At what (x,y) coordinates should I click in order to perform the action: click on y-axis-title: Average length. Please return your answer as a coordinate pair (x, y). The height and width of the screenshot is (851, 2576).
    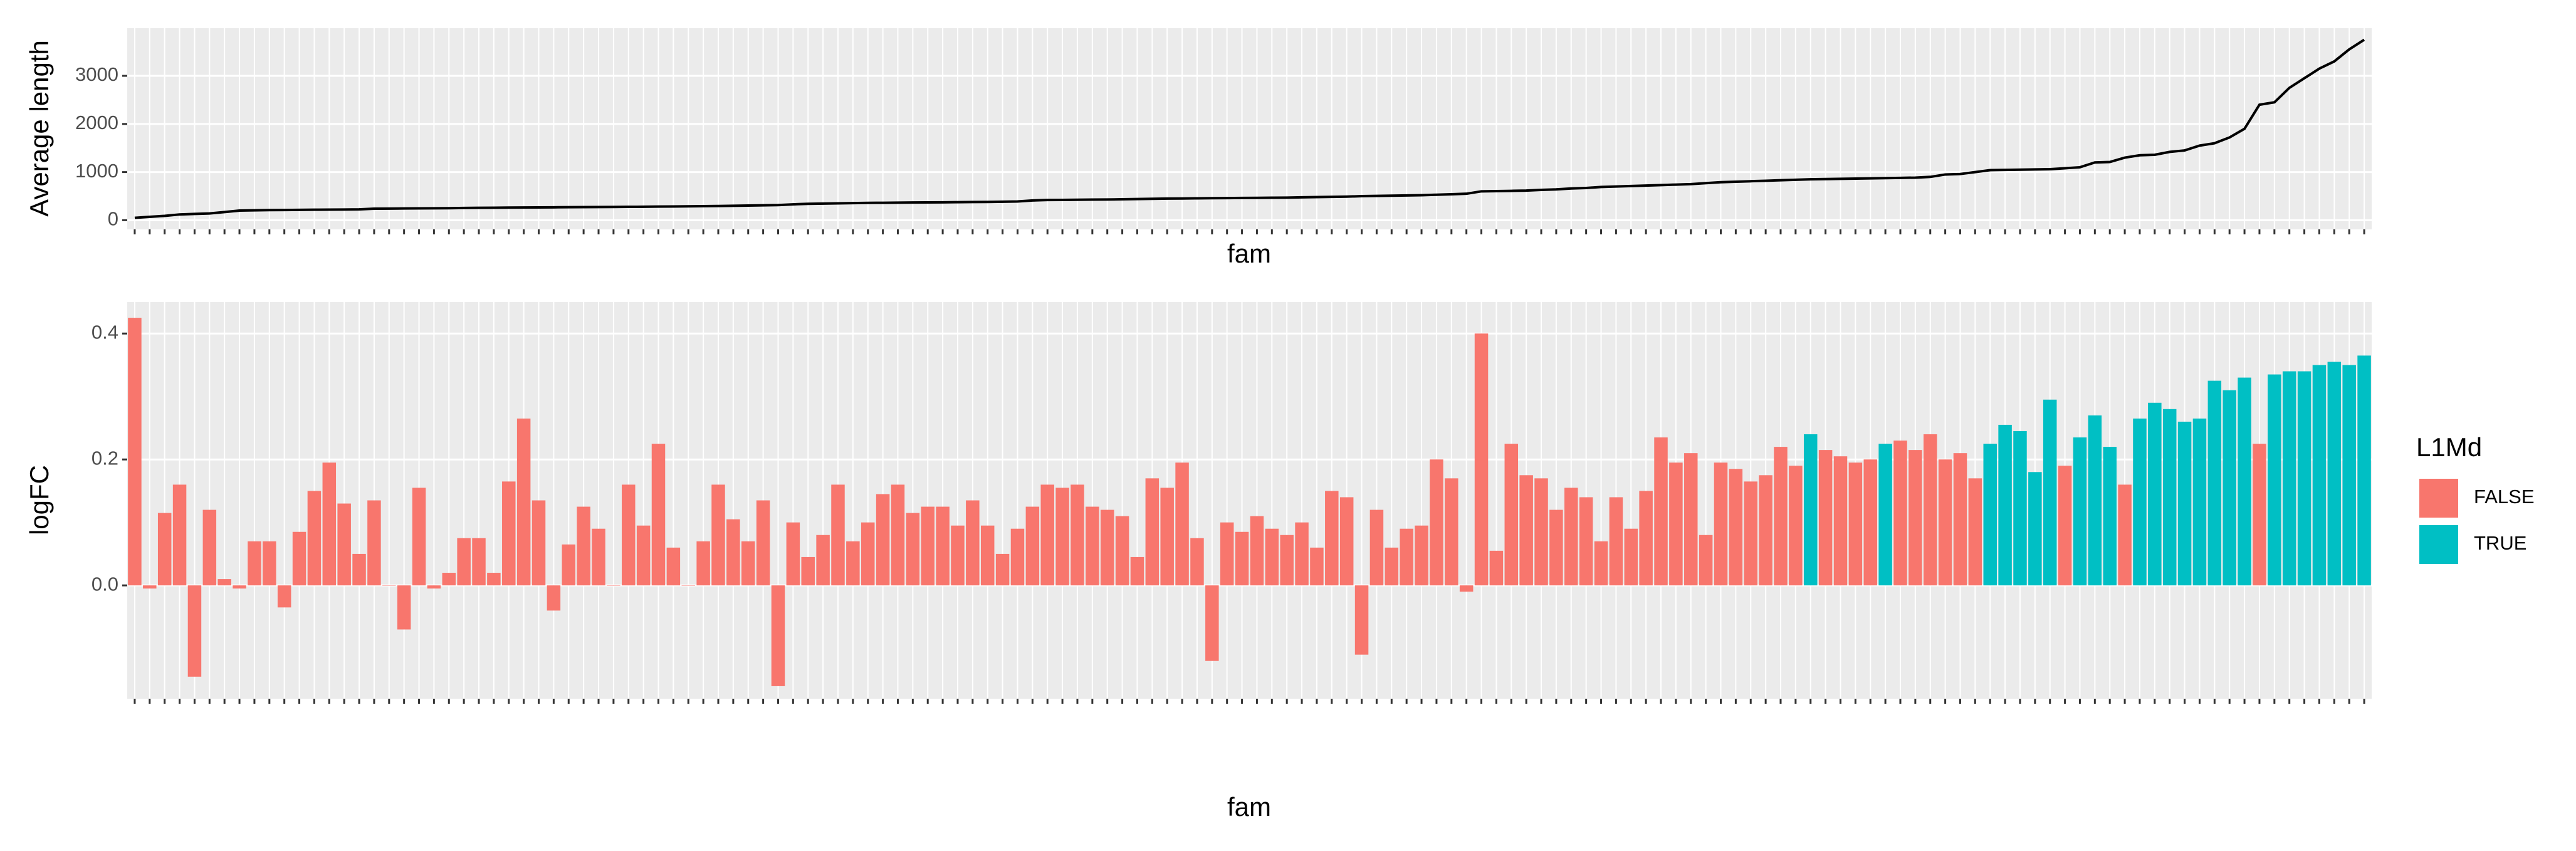
    Looking at the image, I should click on (39, 128).